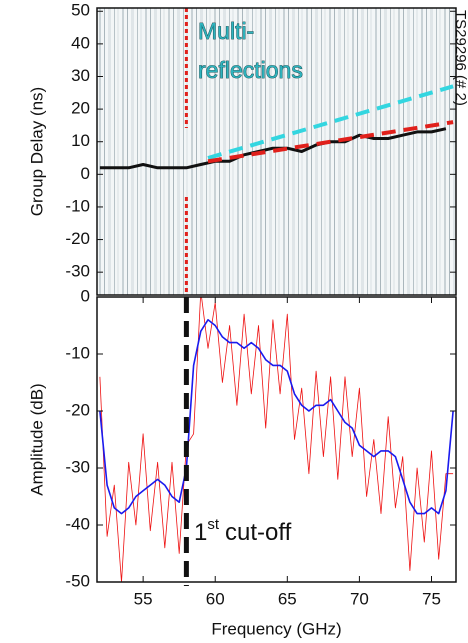 This screenshot has width=468, height=643. Describe the element at coordinates (359, 598) in the screenshot. I see `x-tick-label: 70` at that location.